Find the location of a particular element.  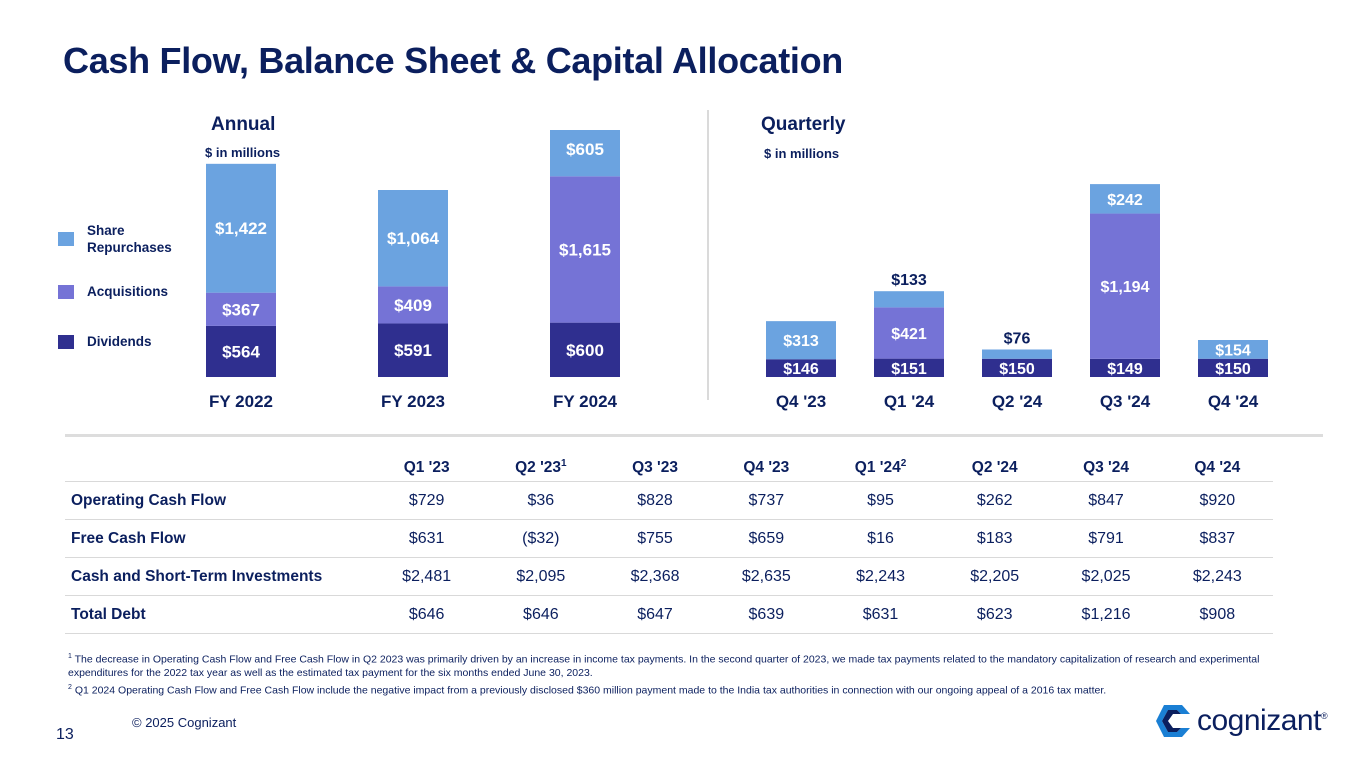

cognizant-logo-text: cognizant® is located at coordinates (1262, 721).